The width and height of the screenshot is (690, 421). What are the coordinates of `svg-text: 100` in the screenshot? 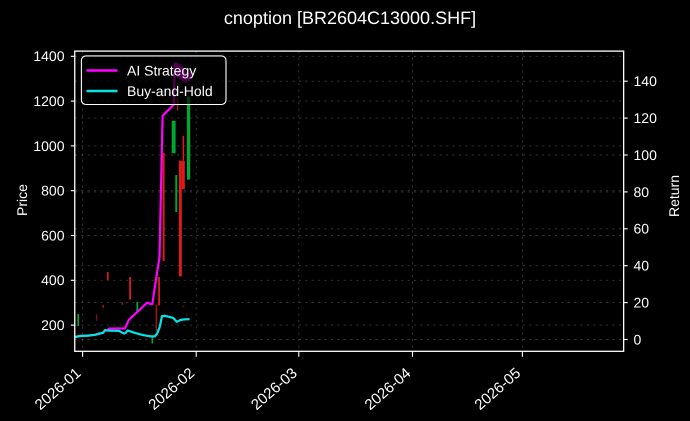 It's located at (646, 155).